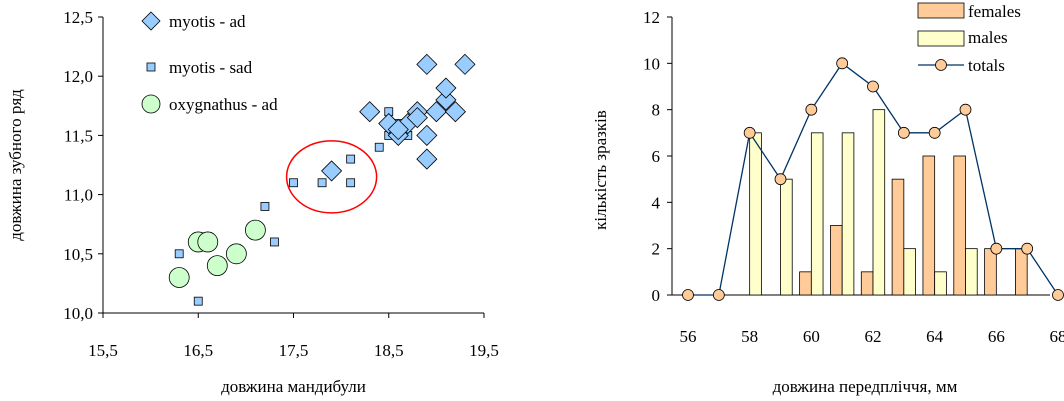 The width and height of the screenshot is (1064, 401). I want to click on highlight-ellipse, so click(331, 177).